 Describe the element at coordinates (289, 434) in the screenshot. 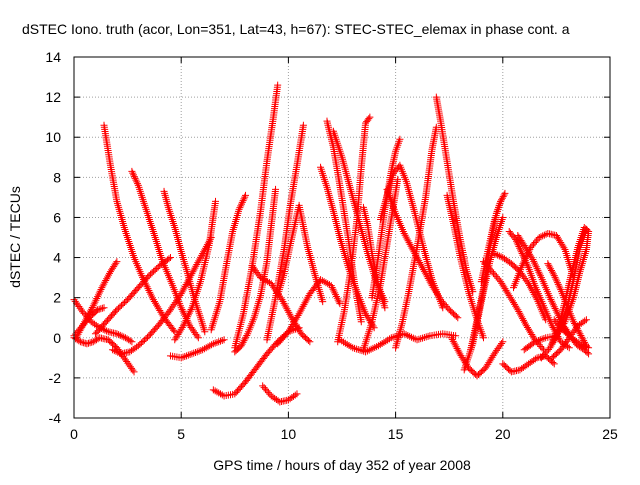

I see `x-tick-label: 10` at that location.